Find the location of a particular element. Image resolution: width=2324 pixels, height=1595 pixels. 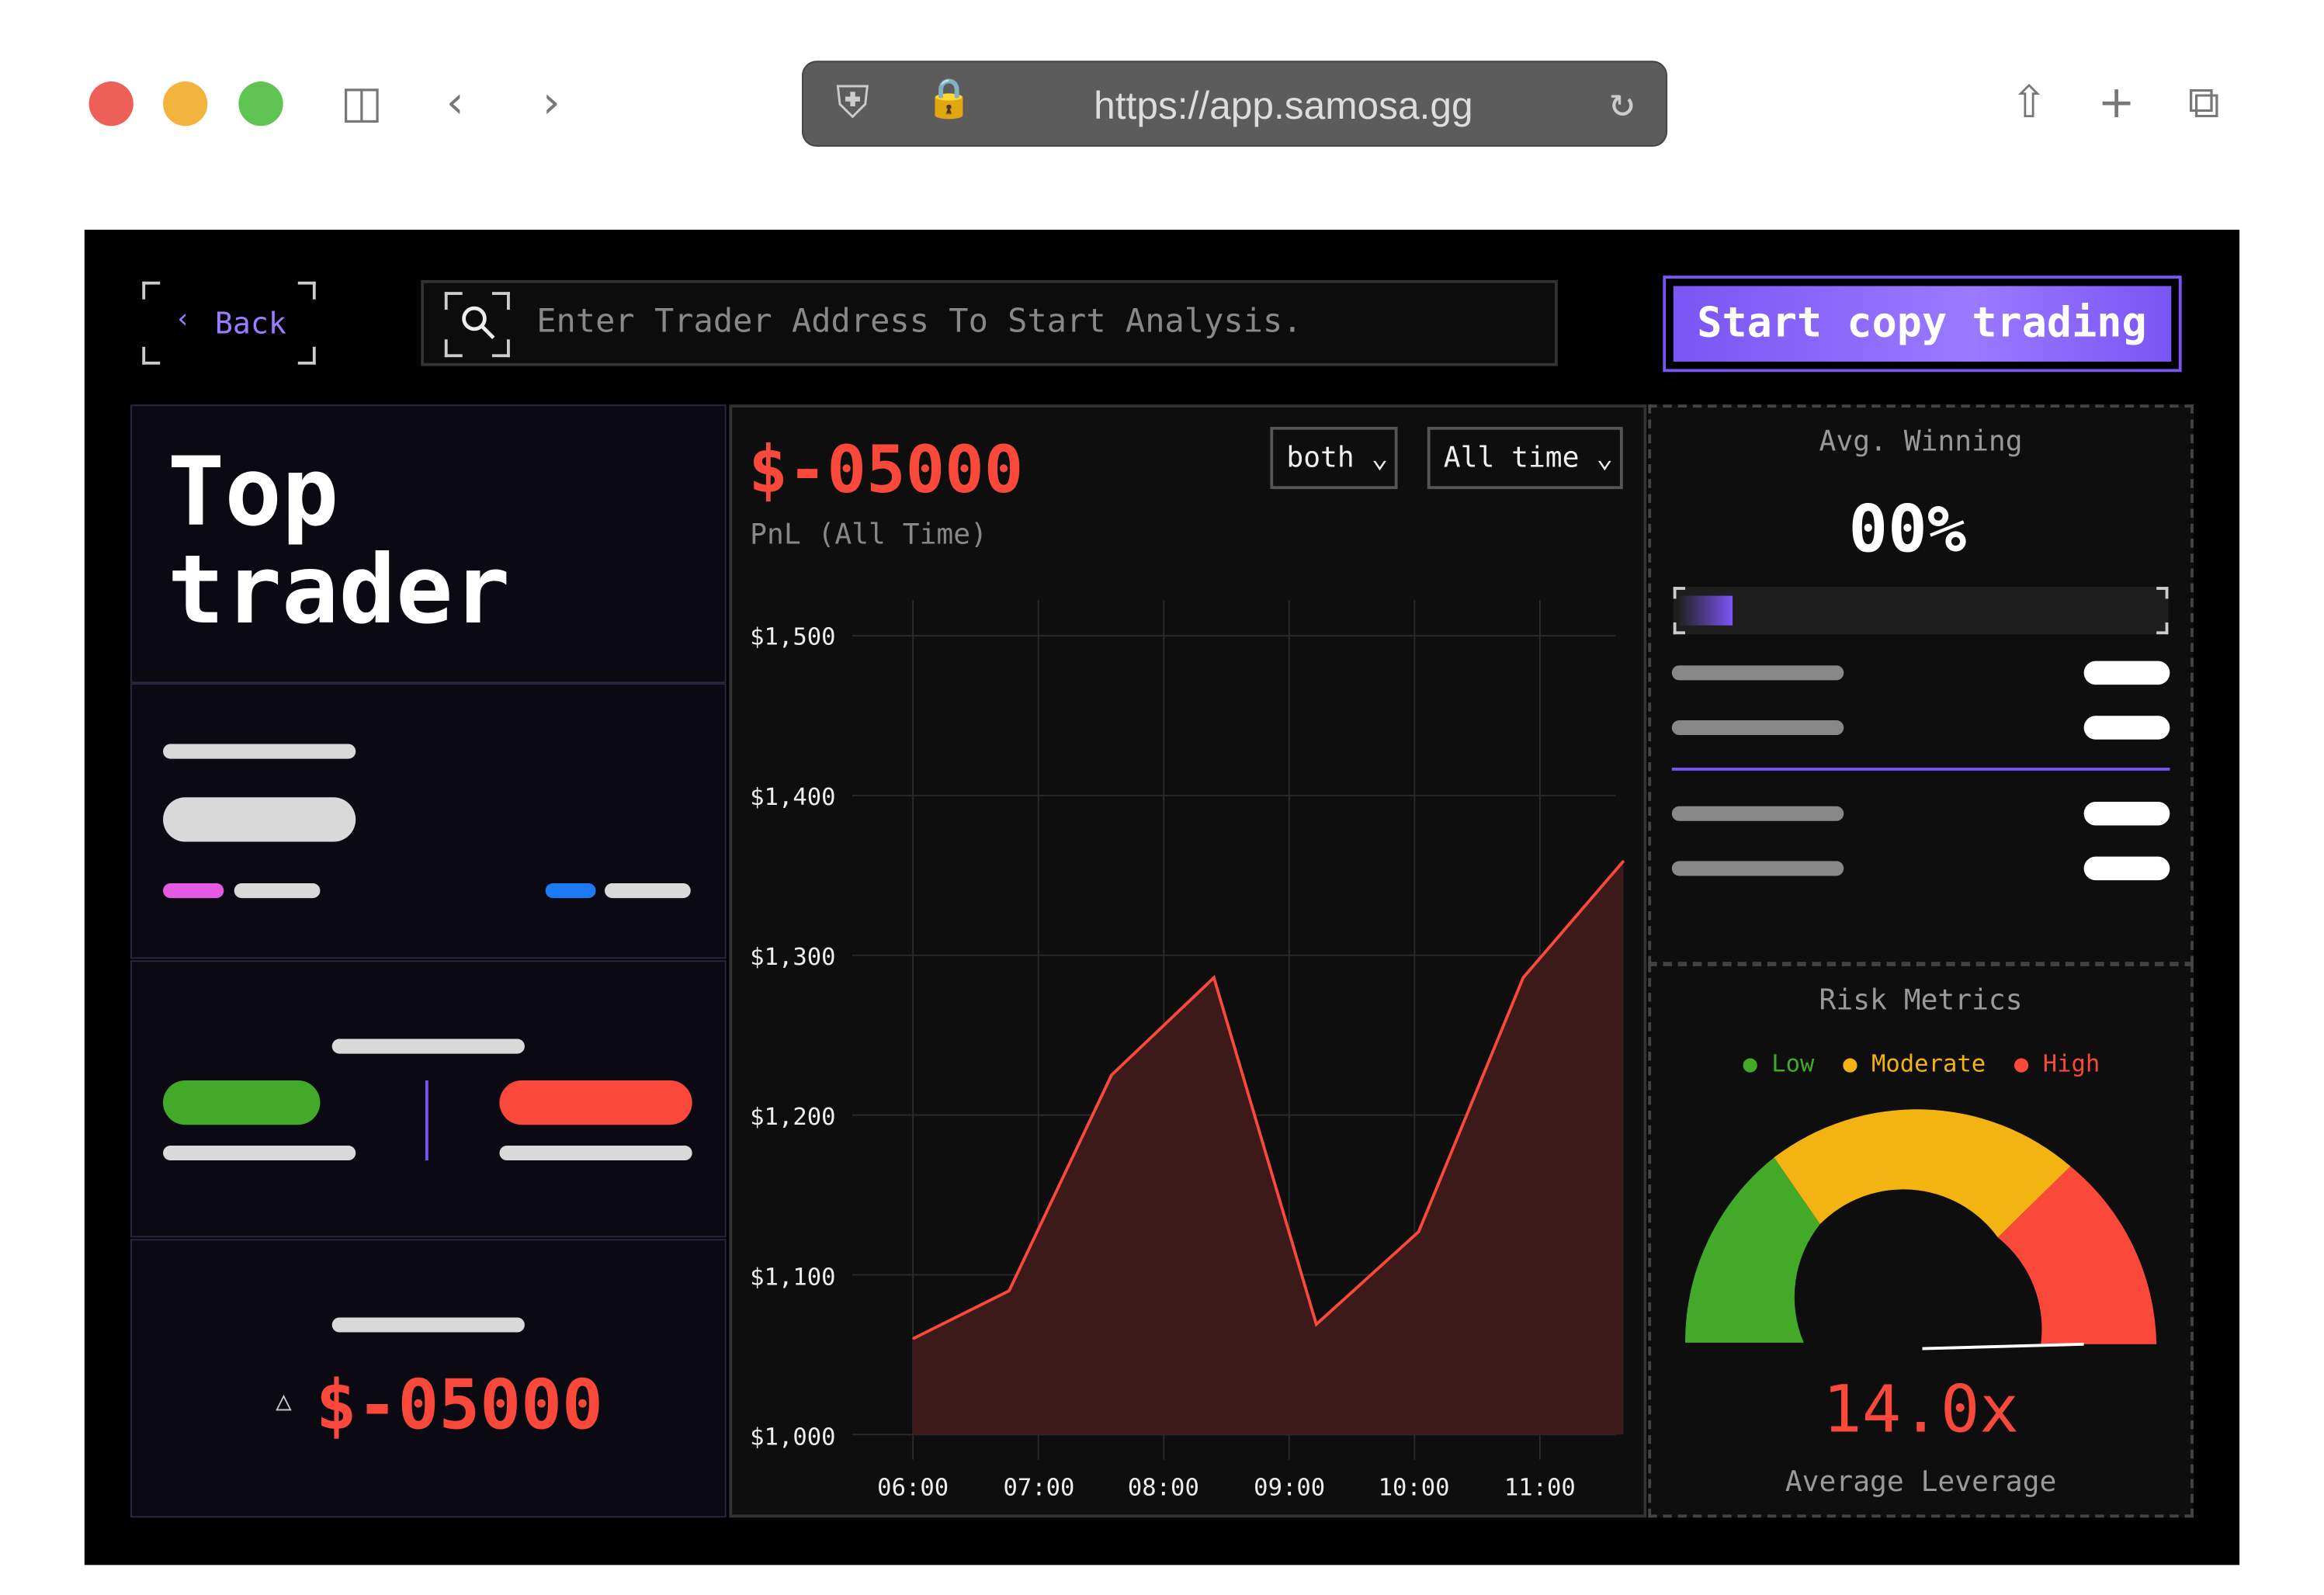

pnl-line is located at coordinates (1269, 1100).